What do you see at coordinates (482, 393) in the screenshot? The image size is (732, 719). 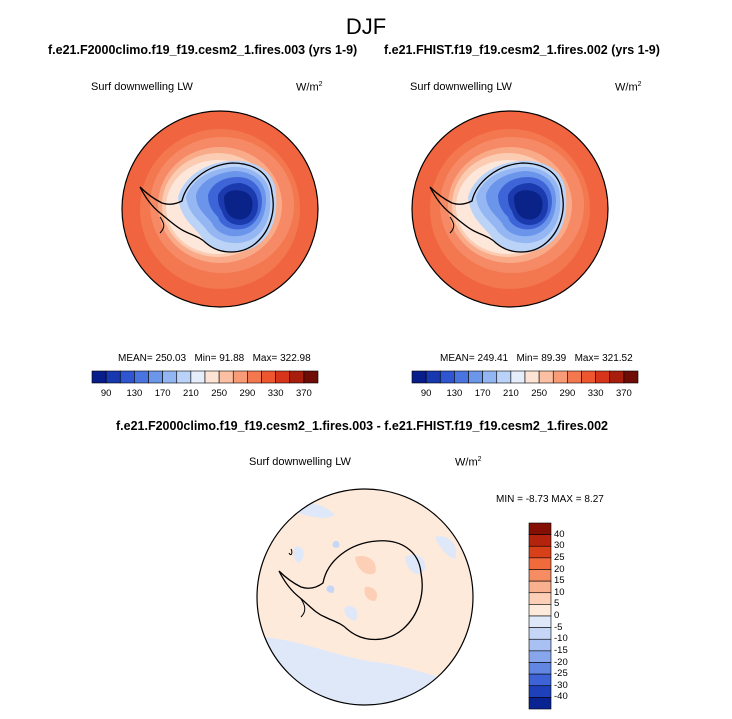 I see `panel2-colorbar-tick-label: 170` at bounding box center [482, 393].